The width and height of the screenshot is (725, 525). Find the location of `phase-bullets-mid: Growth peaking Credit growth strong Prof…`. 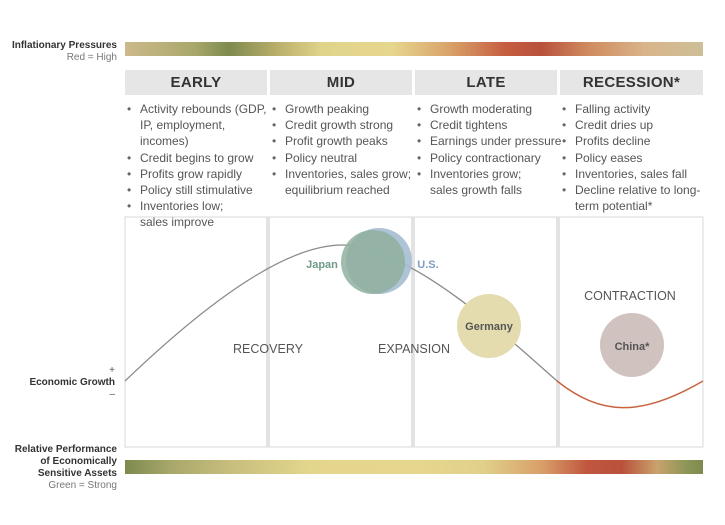

phase-bullets-mid: Growth peaking Credit growth strong Prof… is located at coordinates (343, 149).